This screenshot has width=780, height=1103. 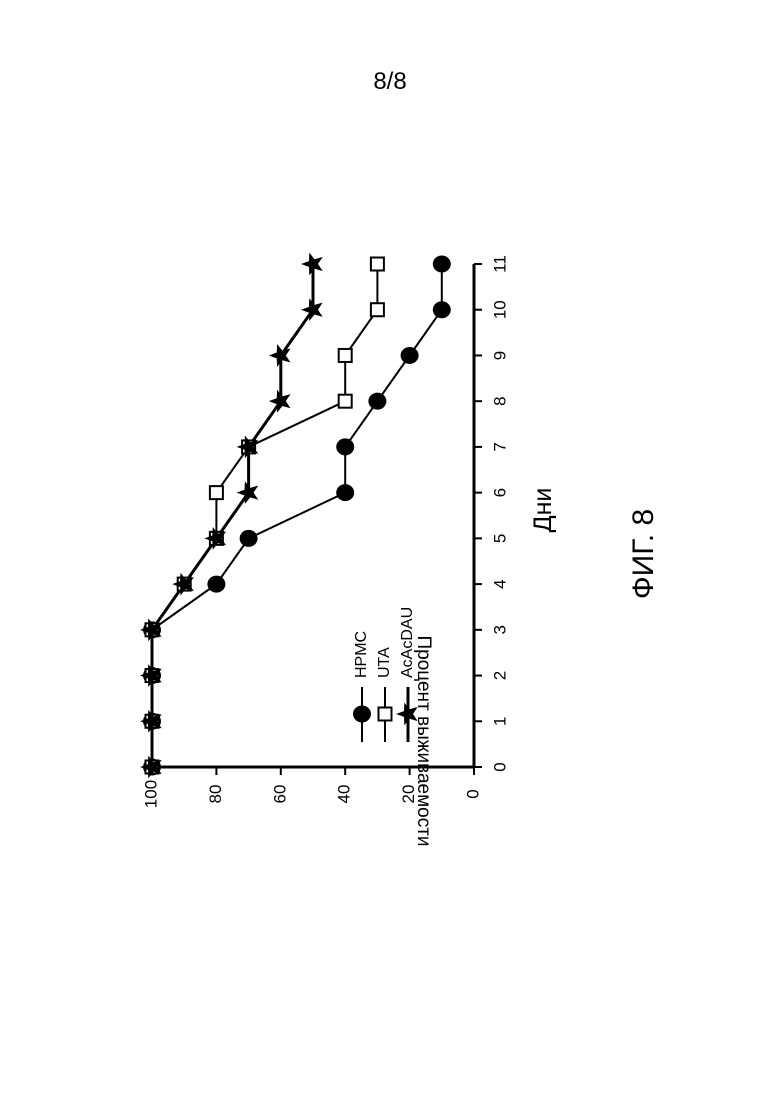 I want to click on legend-marker-hpmc, so click(x=362, y=714).